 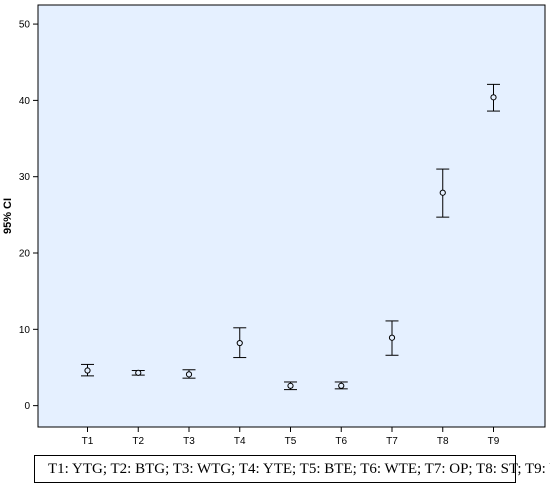 I want to click on y-tick-label: 40, so click(x=25, y=101).